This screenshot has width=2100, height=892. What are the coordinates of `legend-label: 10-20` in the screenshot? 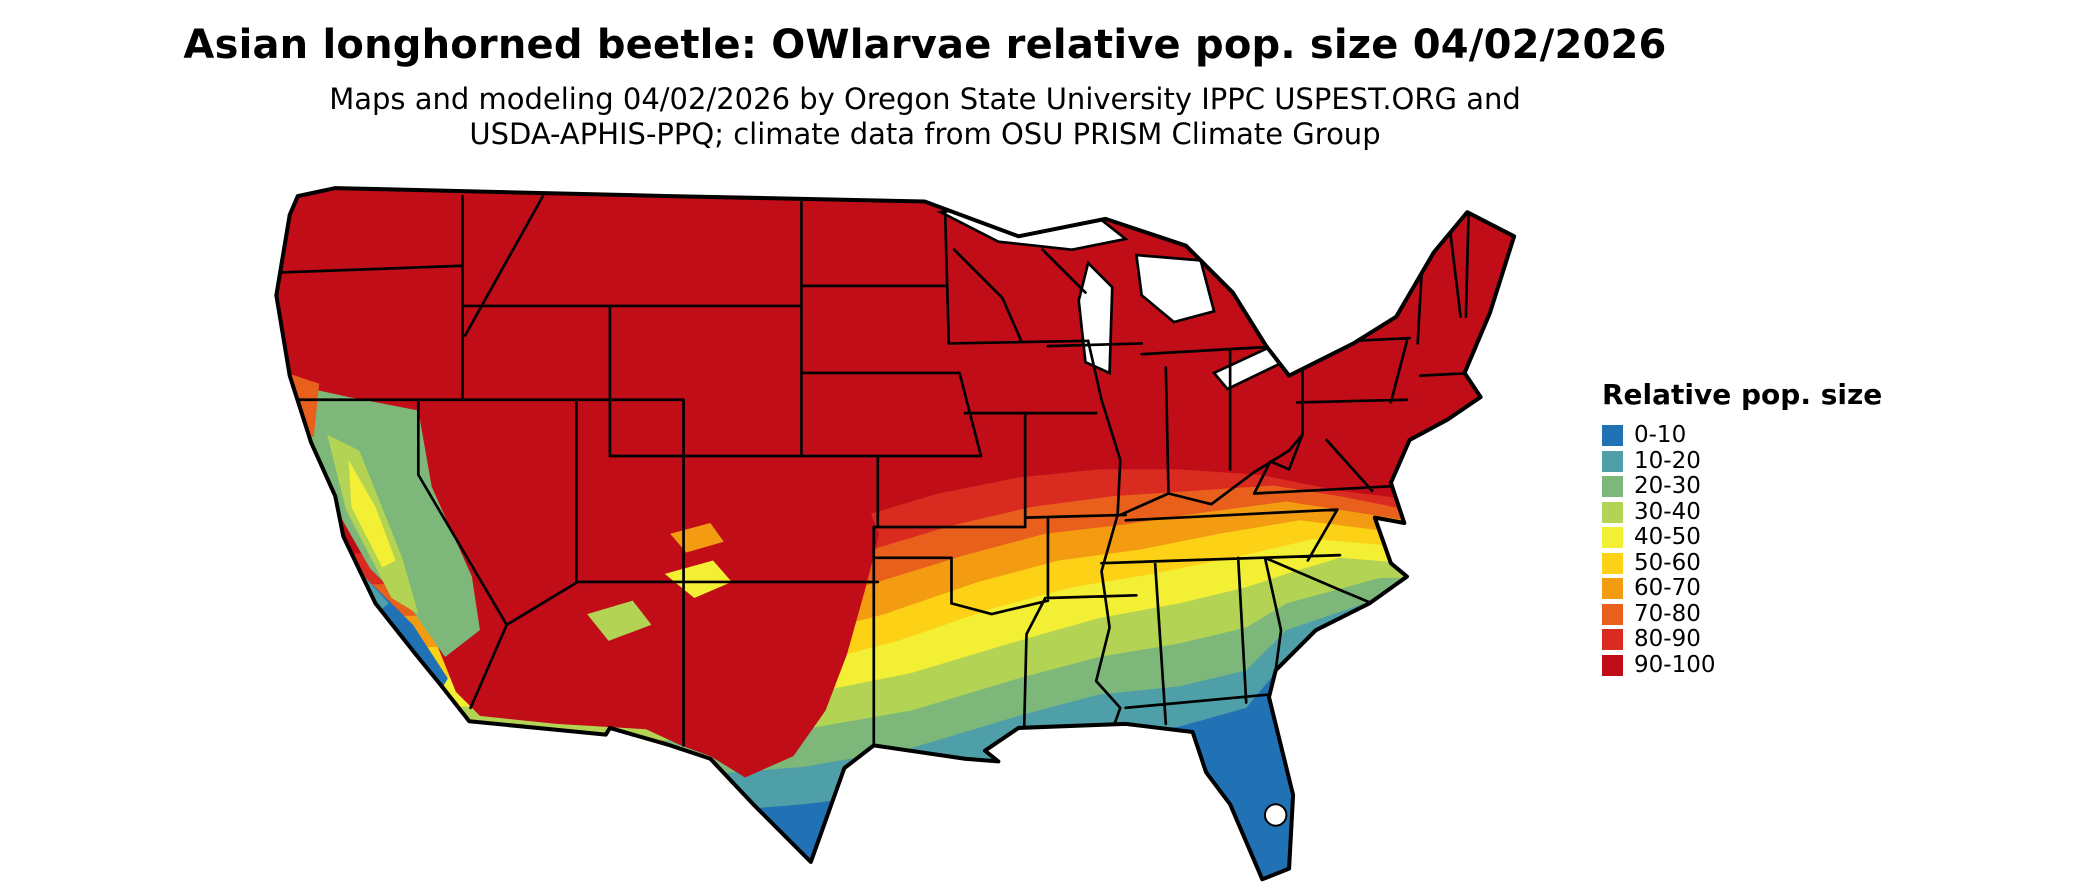 It's located at (1667, 460).